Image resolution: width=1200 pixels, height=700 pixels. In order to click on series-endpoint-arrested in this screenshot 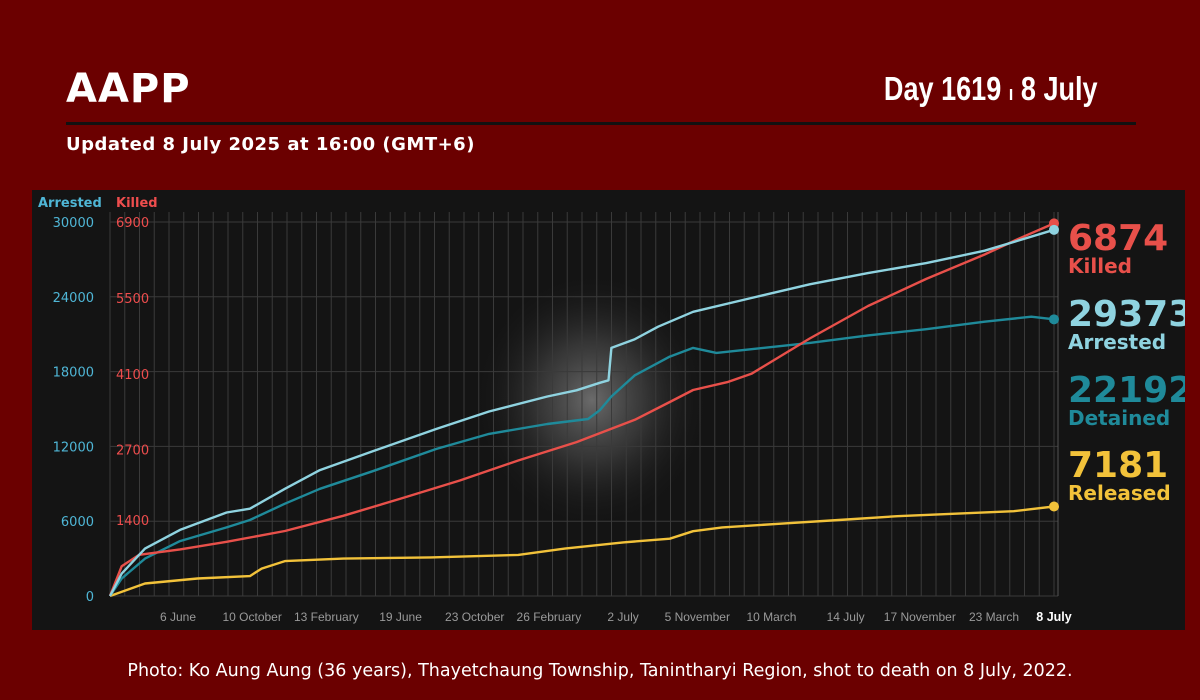, I will do `click(1054, 229)`.